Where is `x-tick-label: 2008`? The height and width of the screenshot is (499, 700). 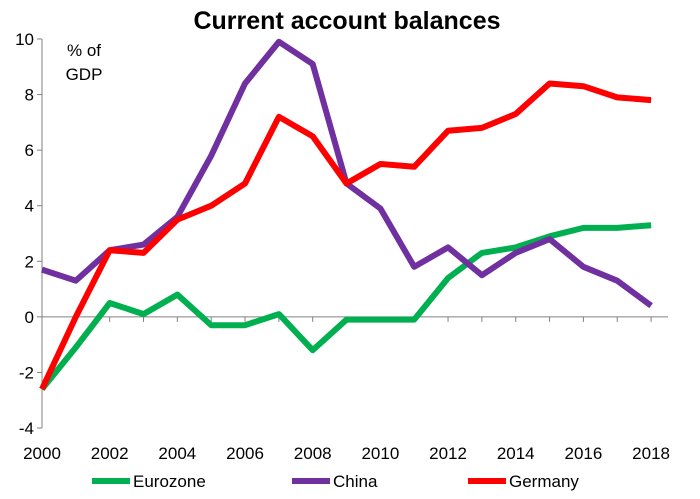 x-tick-label: 2008 is located at coordinates (313, 453).